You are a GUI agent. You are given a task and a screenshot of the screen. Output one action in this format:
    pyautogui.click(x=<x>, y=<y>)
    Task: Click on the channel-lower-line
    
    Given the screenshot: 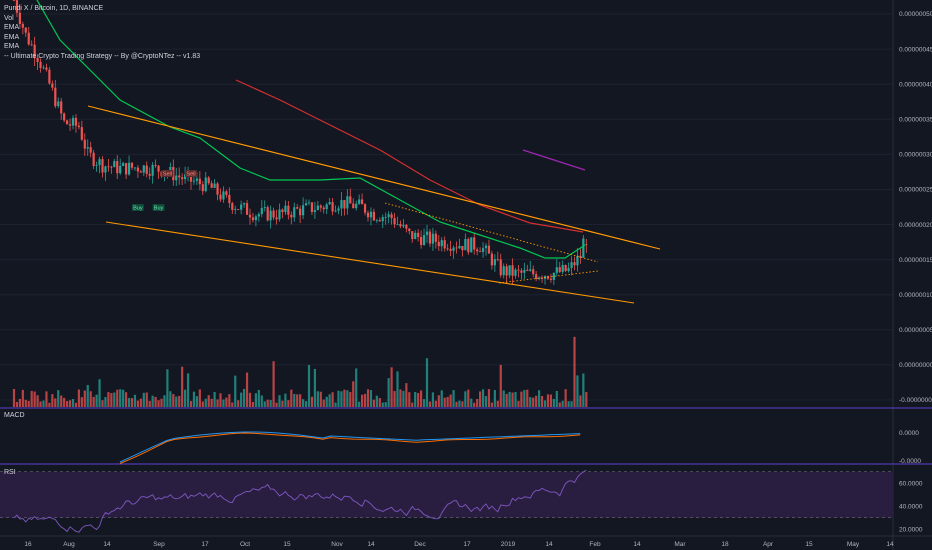 What is the action you would take?
    pyautogui.click(x=370, y=262)
    